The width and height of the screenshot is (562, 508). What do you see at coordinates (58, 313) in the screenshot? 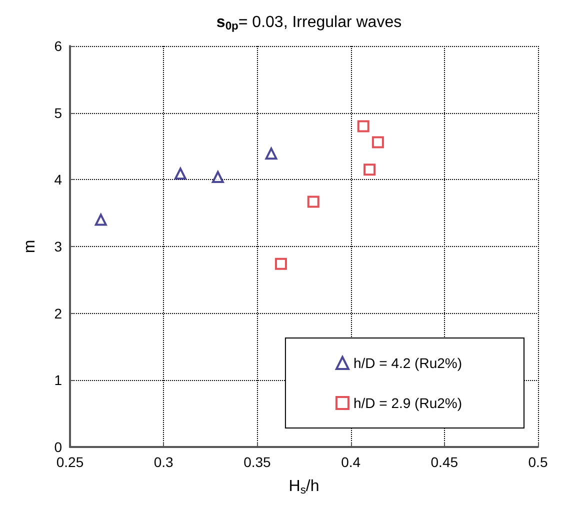
I see `y-tick-label: 2` at bounding box center [58, 313].